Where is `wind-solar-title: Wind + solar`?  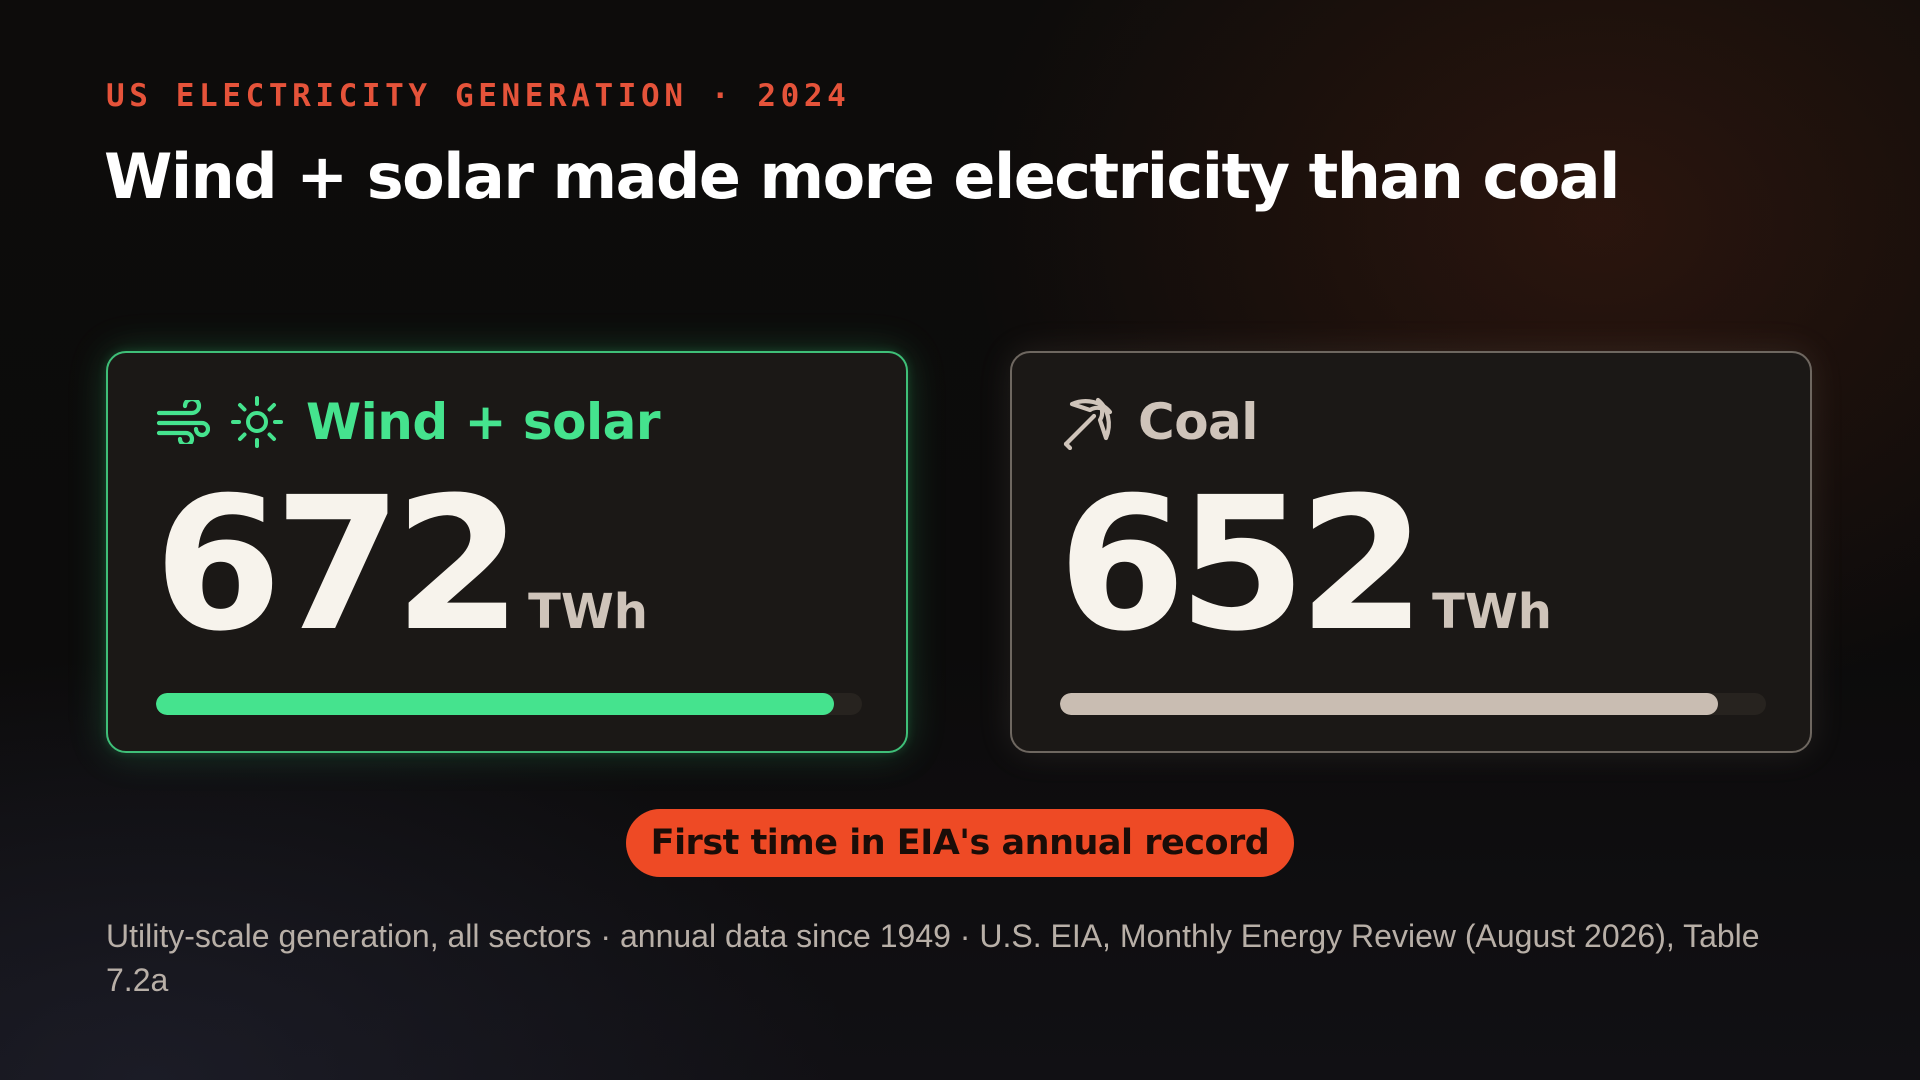 wind-solar-title: Wind + solar is located at coordinates (483, 422).